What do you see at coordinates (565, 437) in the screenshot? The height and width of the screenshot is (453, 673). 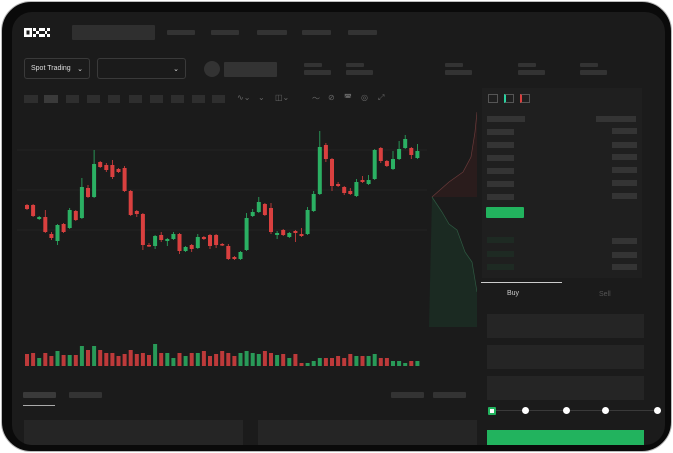 I see `buy-button` at bounding box center [565, 437].